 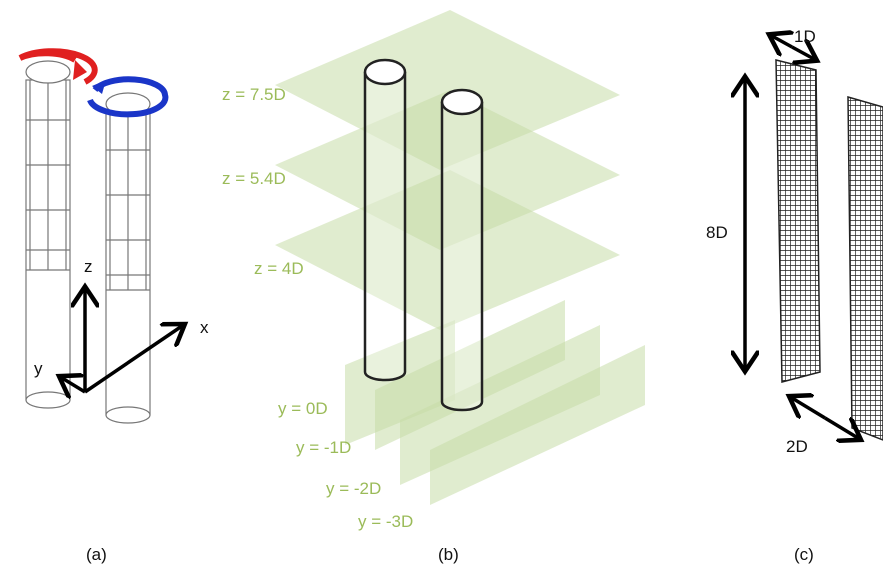 I want to click on plane-label: z = 7.5D, so click(x=254, y=94).